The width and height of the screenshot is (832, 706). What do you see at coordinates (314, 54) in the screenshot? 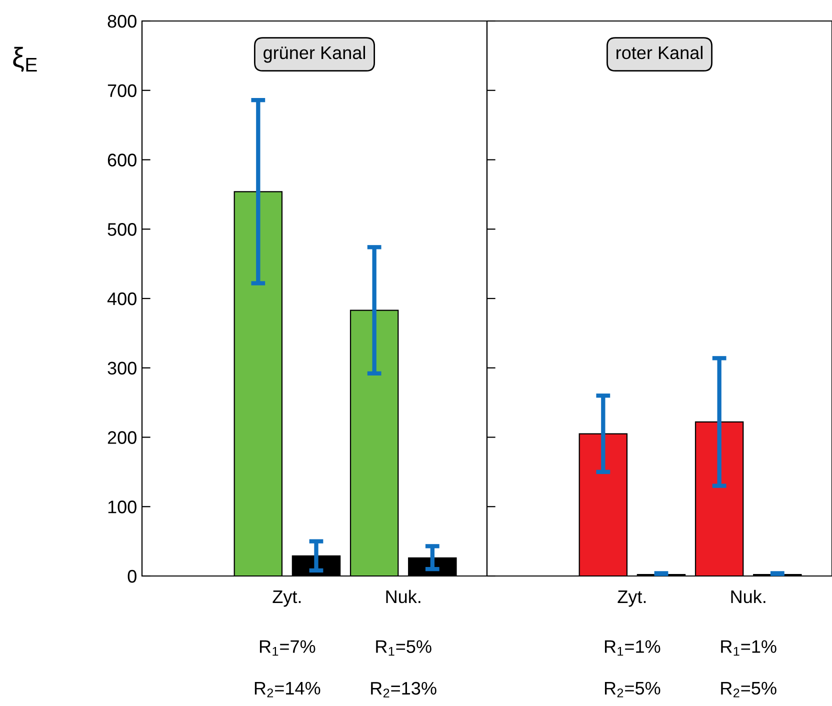
I see `text: grüner Kanal` at bounding box center [314, 54].